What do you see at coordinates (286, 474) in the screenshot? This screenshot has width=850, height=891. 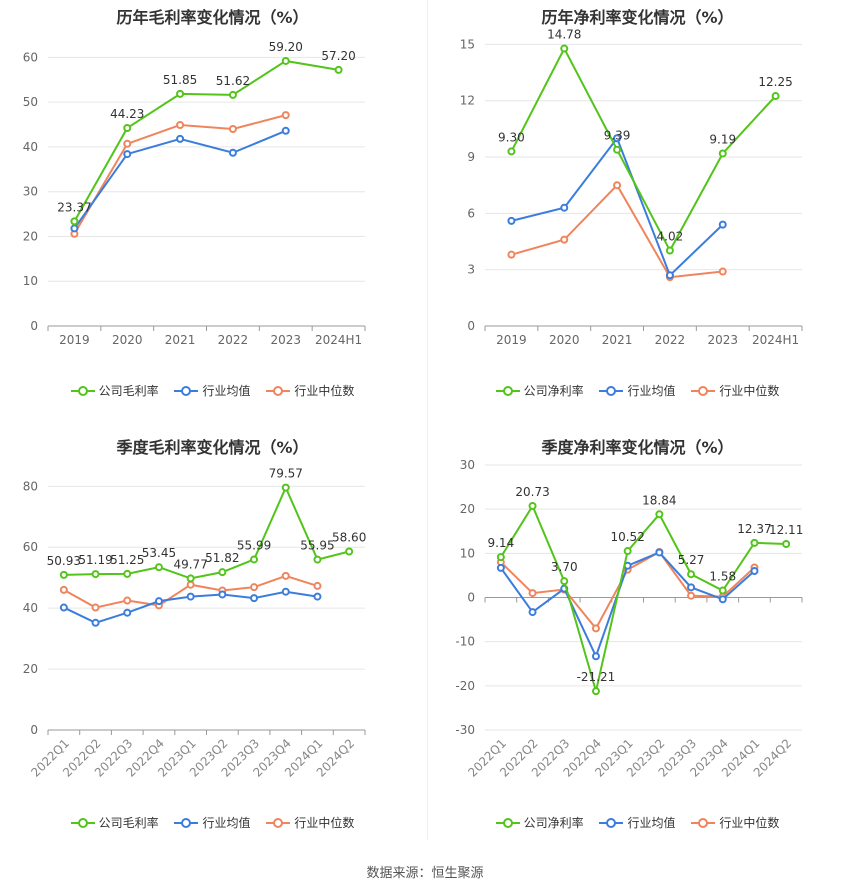 I see `data-label: 79.57` at bounding box center [286, 474].